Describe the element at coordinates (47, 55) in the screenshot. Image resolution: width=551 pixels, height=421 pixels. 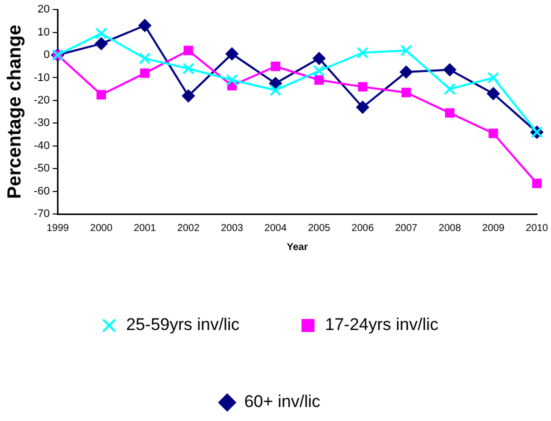
I see `y-tick-label: 0` at that location.